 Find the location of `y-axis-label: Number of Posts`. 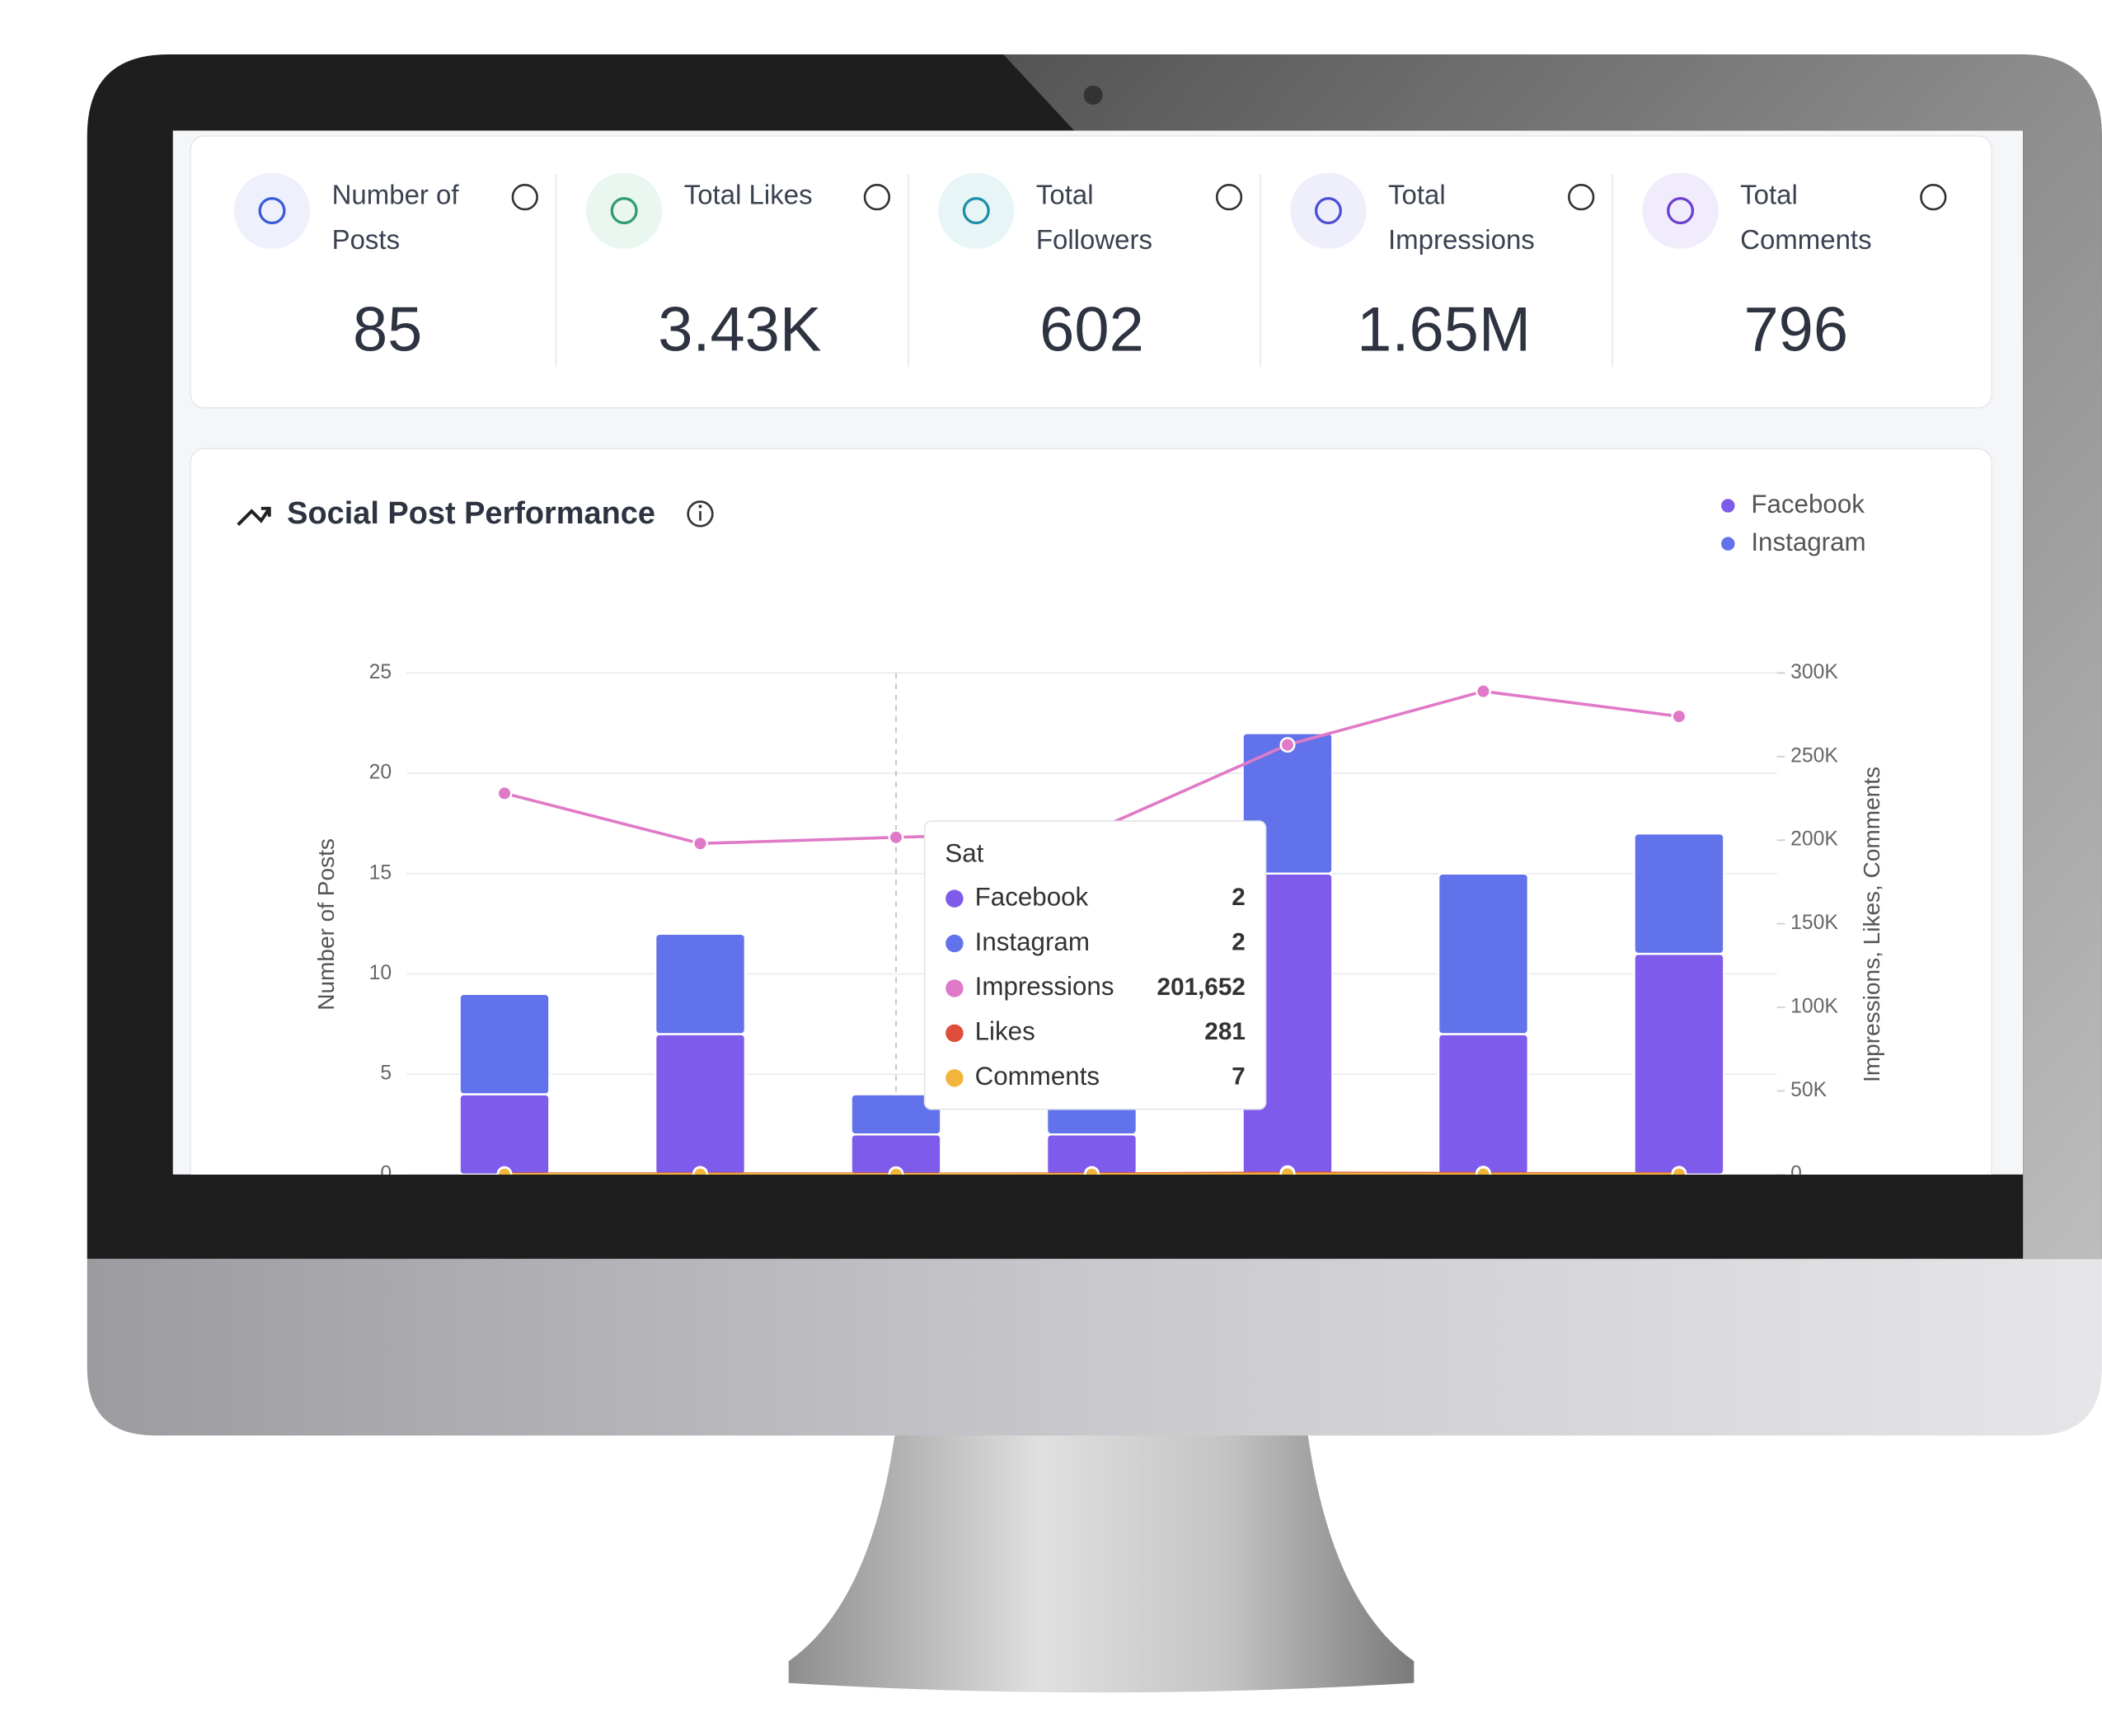

y-axis-label: Number of Posts is located at coordinates (326, 924).